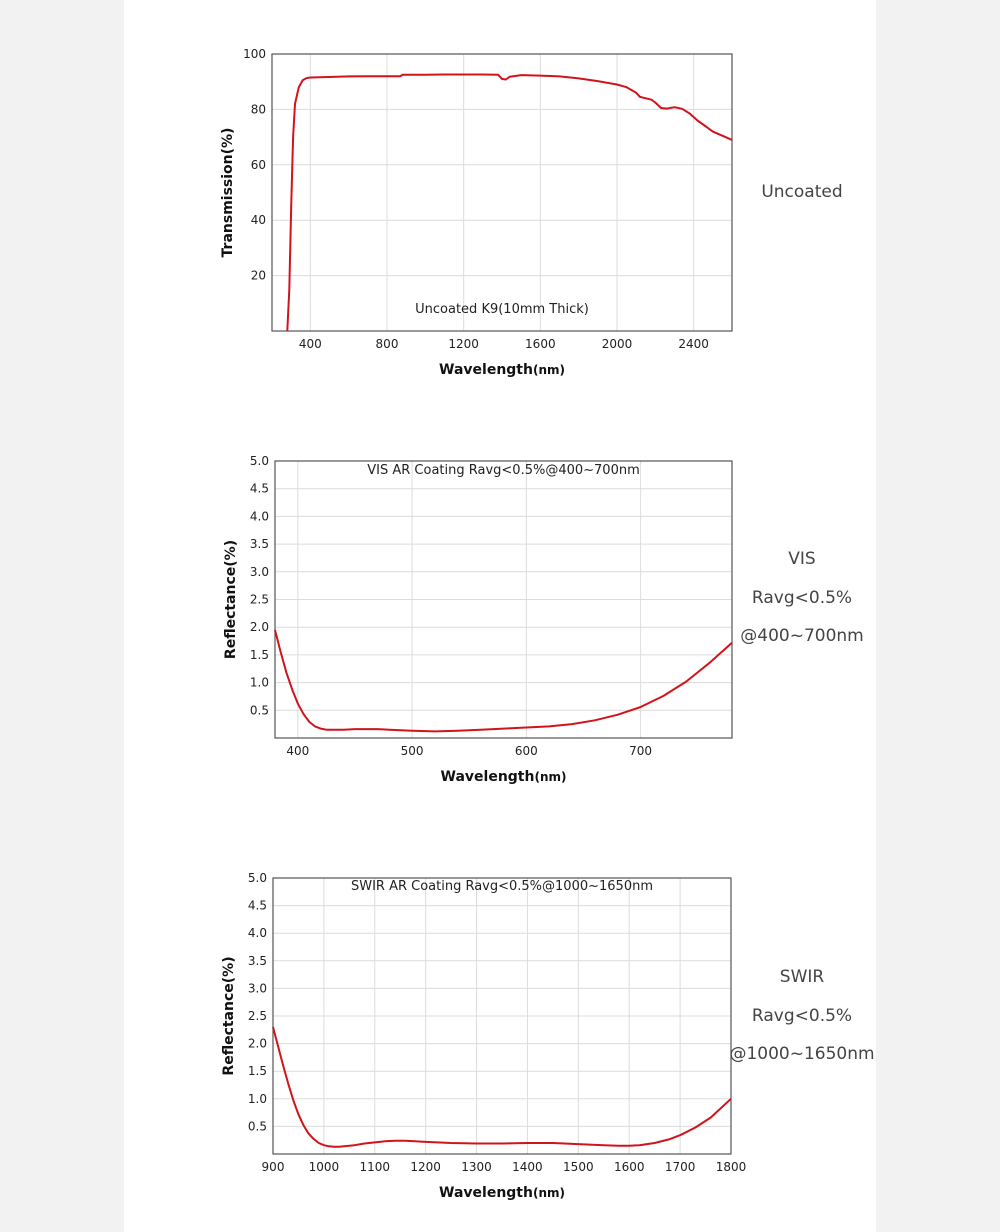 This screenshot has width=1000, height=1232. What do you see at coordinates (802, 977) in the screenshot?
I see `side-description-label: SWIR` at bounding box center [802, 977].